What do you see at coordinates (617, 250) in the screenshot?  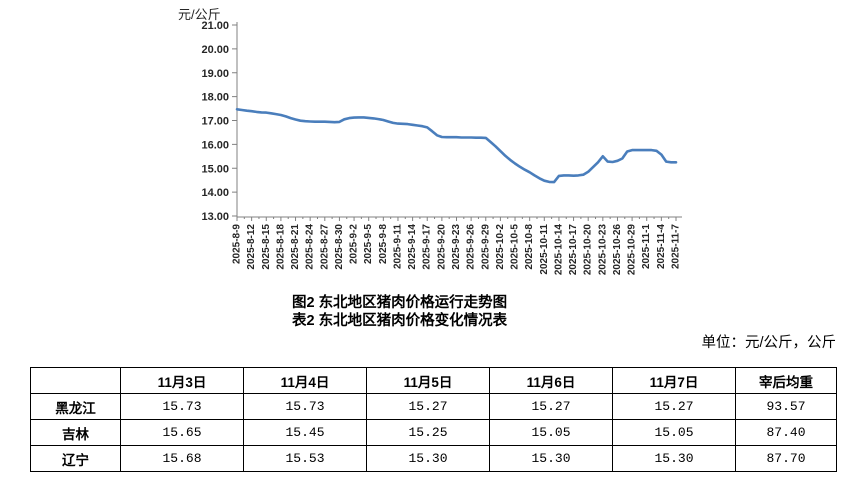 I see `x-axis-label: 2025-10-26` at bounding box center [617, 250].